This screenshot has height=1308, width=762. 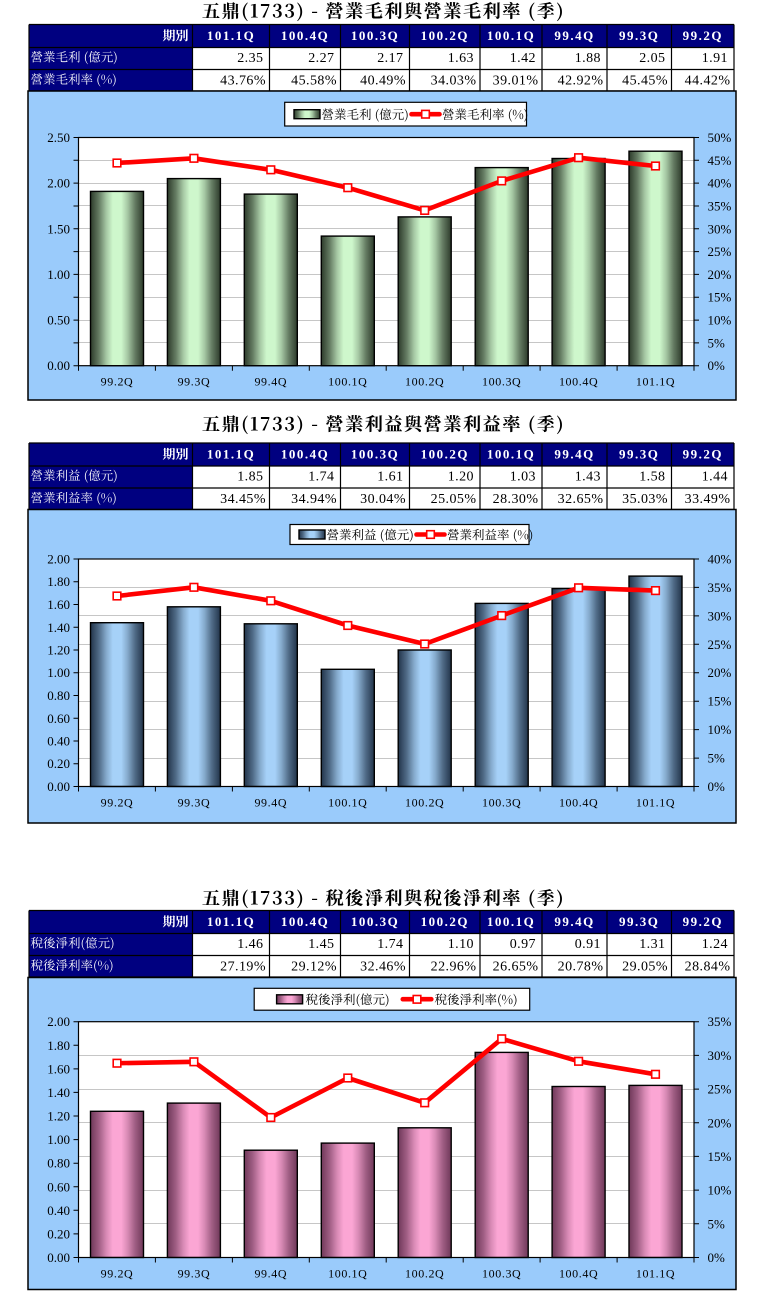 I want to click on svg-text: 0.97, so click(x=523, y=944).